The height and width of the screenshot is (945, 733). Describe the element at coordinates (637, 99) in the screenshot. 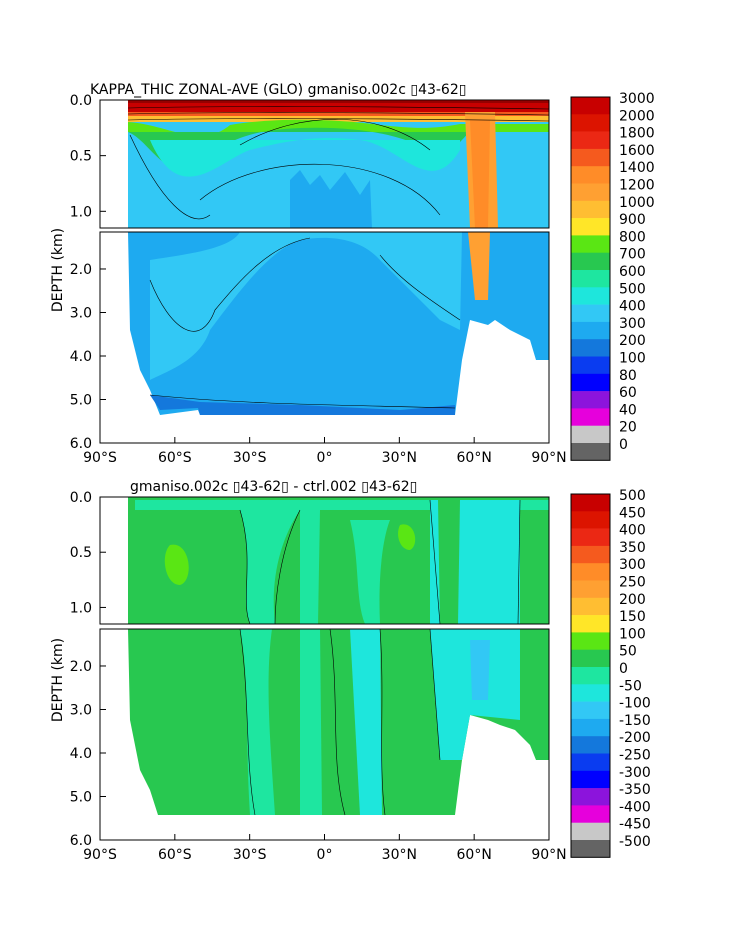

I see `colorbar-label: 3000` at that location.